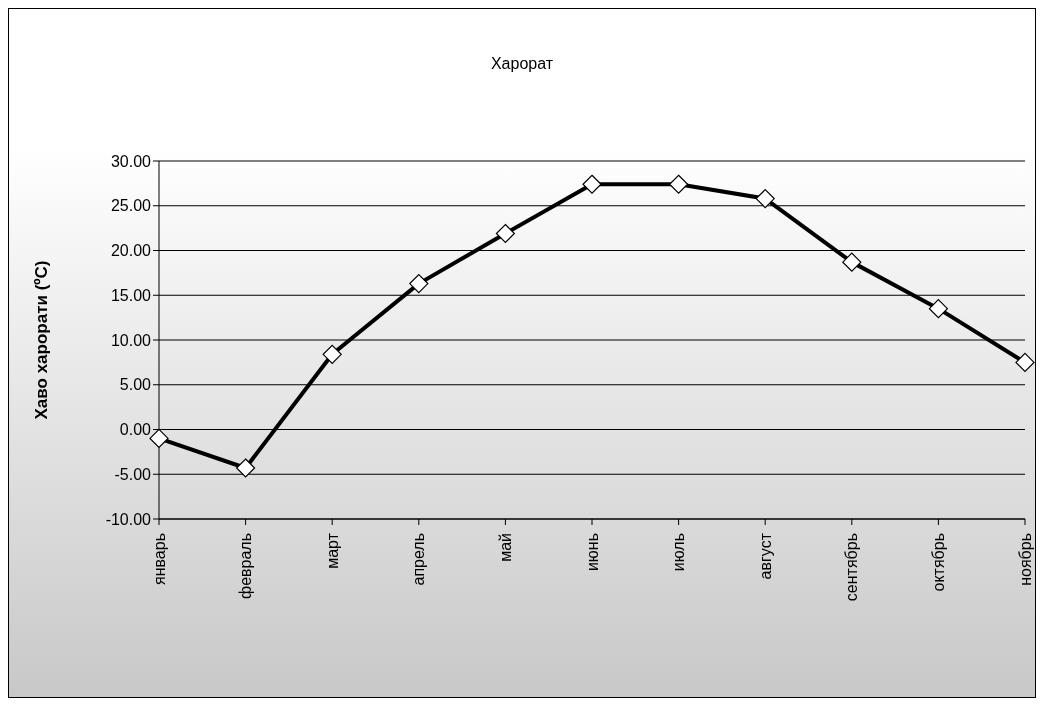 This screenshot has width=1044, height=706. Describe the element at coordinates (128, 519) in the screenshot. I see `y-tick-label: -10.00` at that location.